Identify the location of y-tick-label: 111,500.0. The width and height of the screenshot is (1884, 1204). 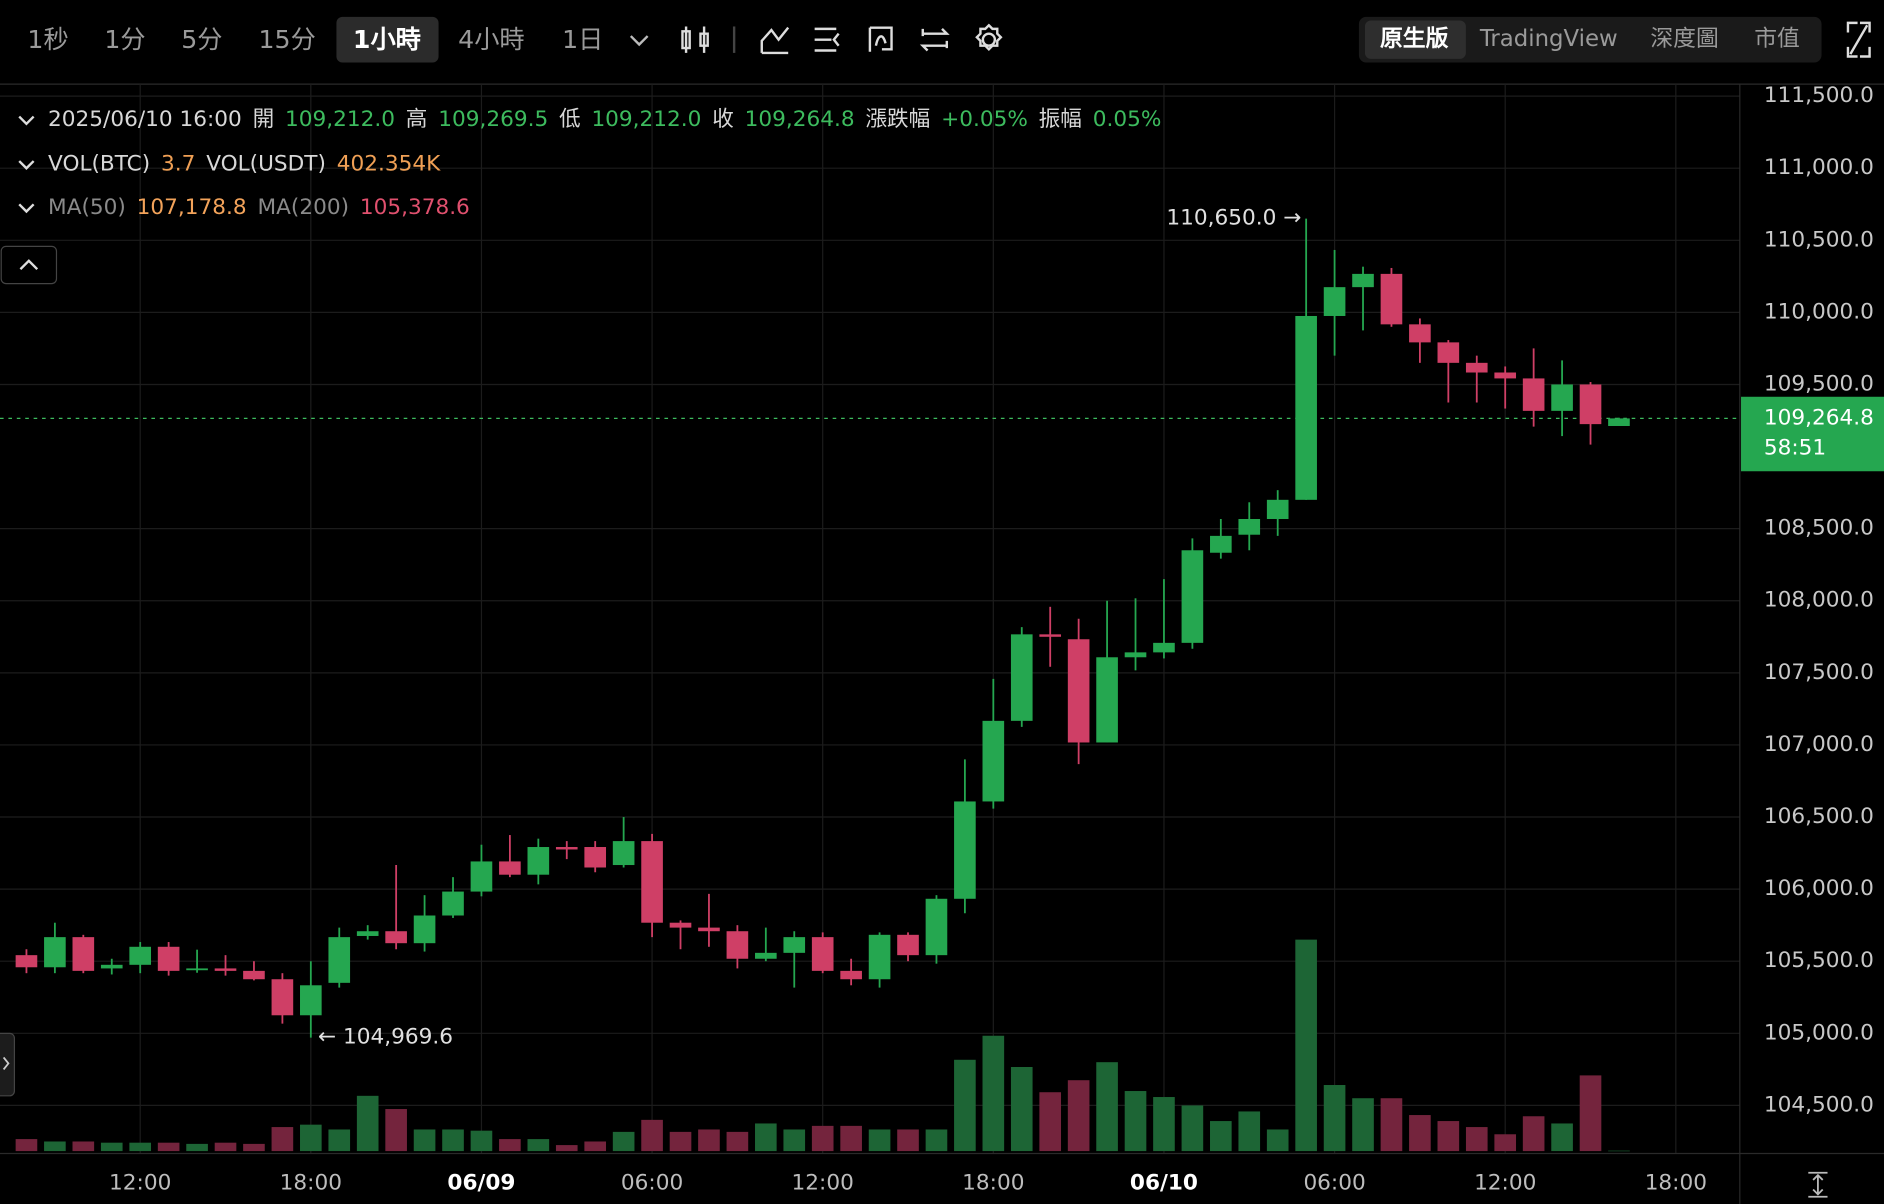
(1819, 95).